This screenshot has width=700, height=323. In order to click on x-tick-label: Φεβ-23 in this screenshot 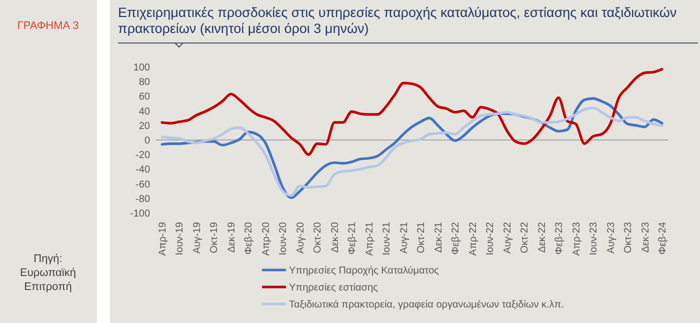, I will do `click(560, 238)`.